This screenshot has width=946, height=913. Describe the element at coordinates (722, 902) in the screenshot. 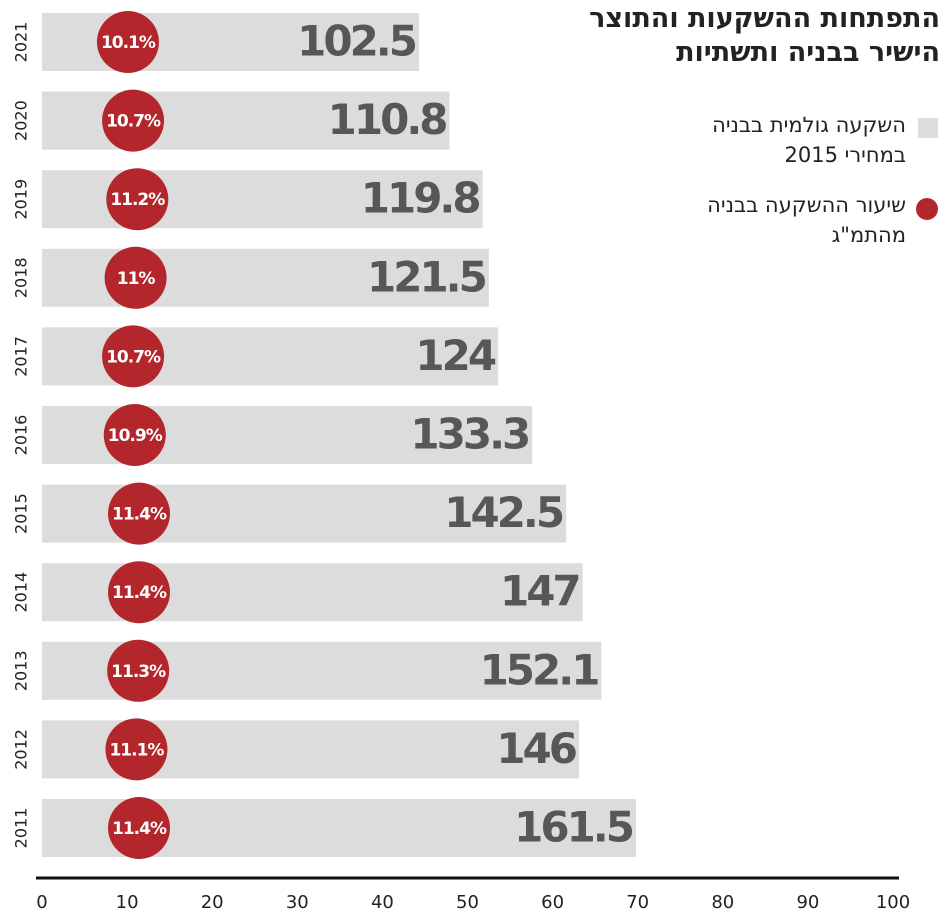

I see `x-tick-label: 80` at that location.